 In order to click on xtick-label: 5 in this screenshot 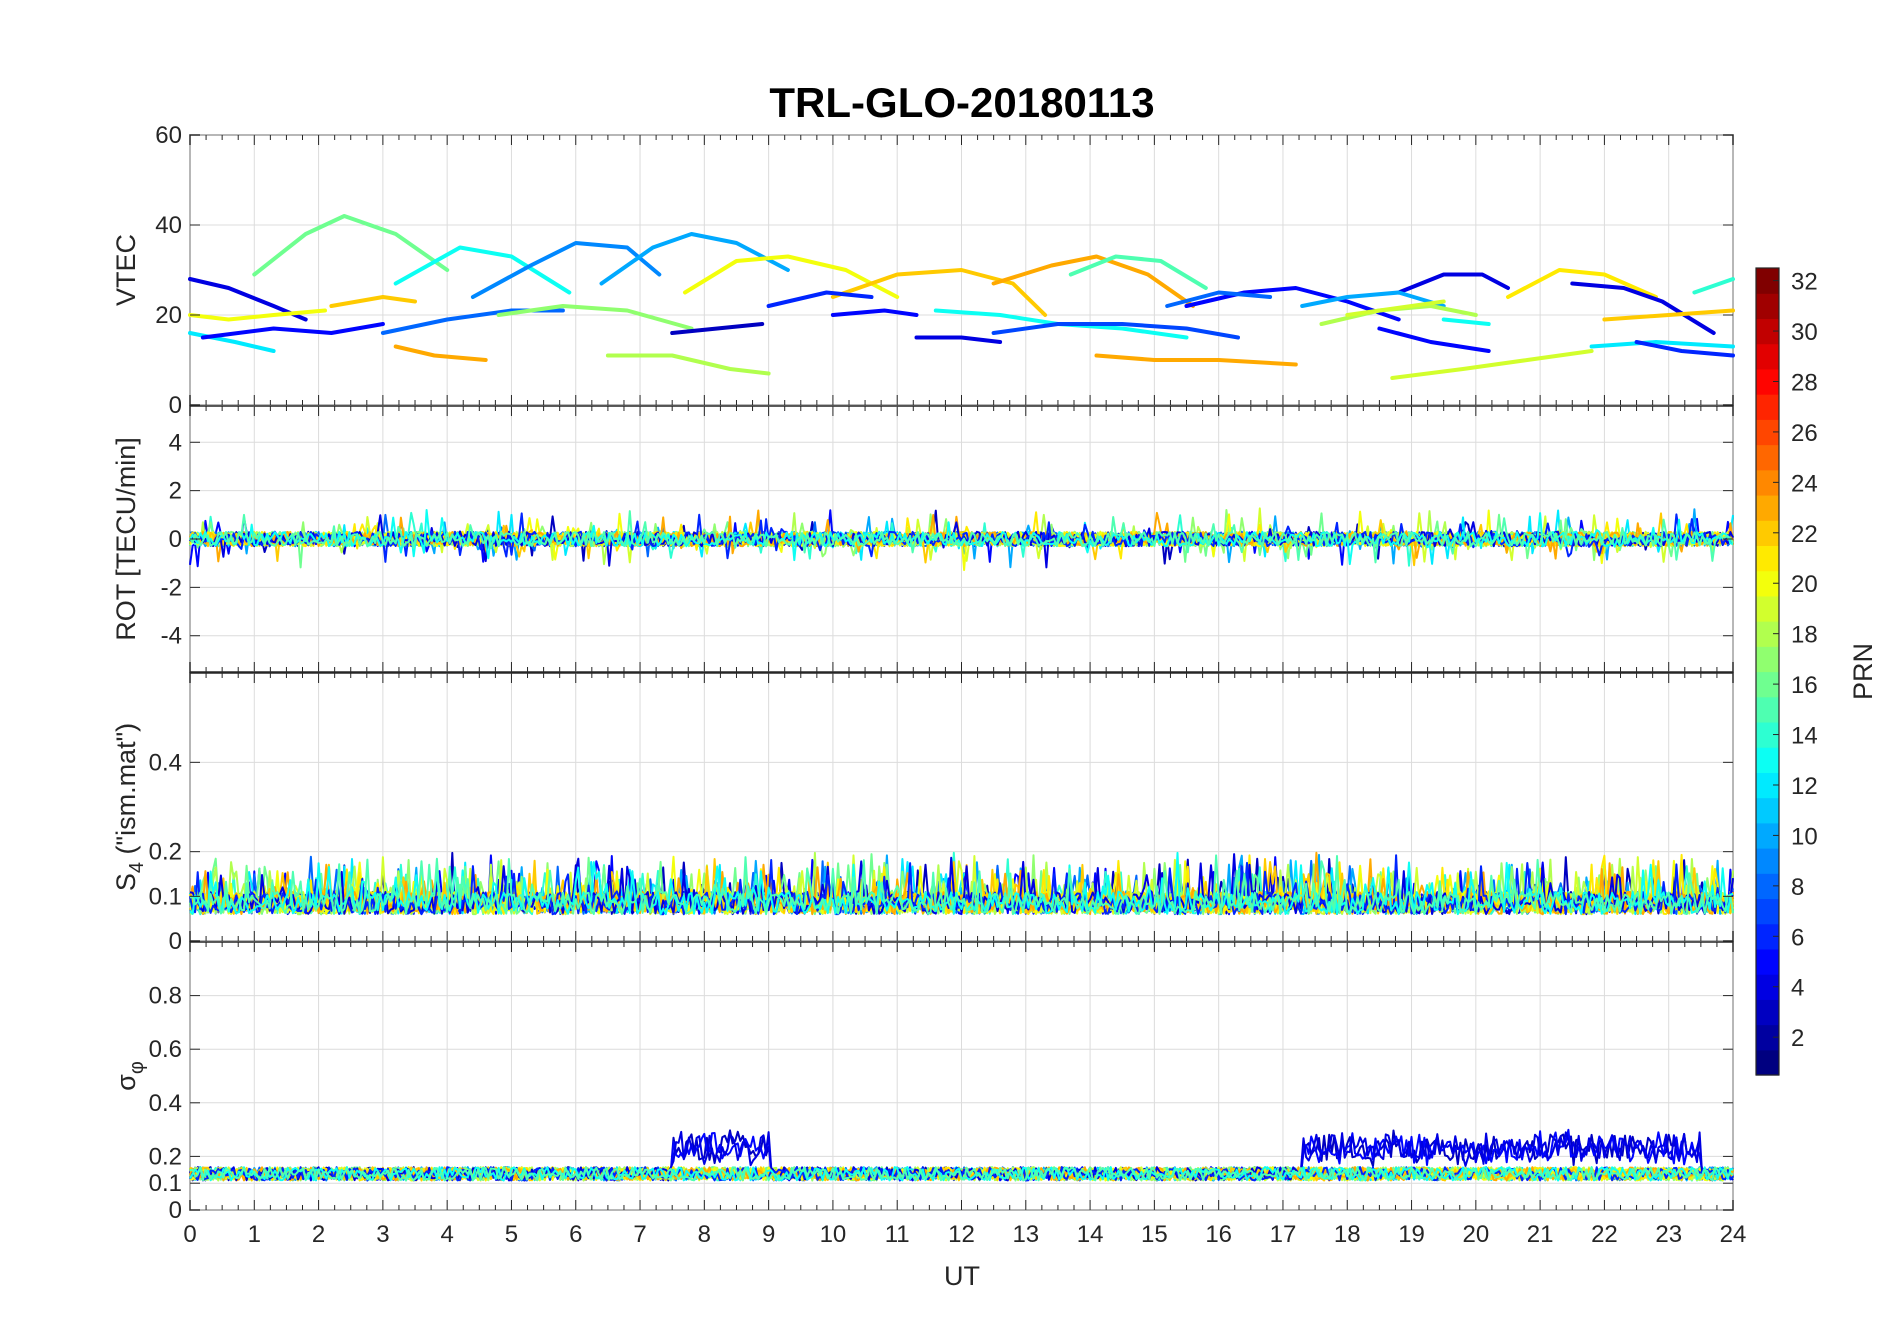, I will do `click(511, 1234)`.